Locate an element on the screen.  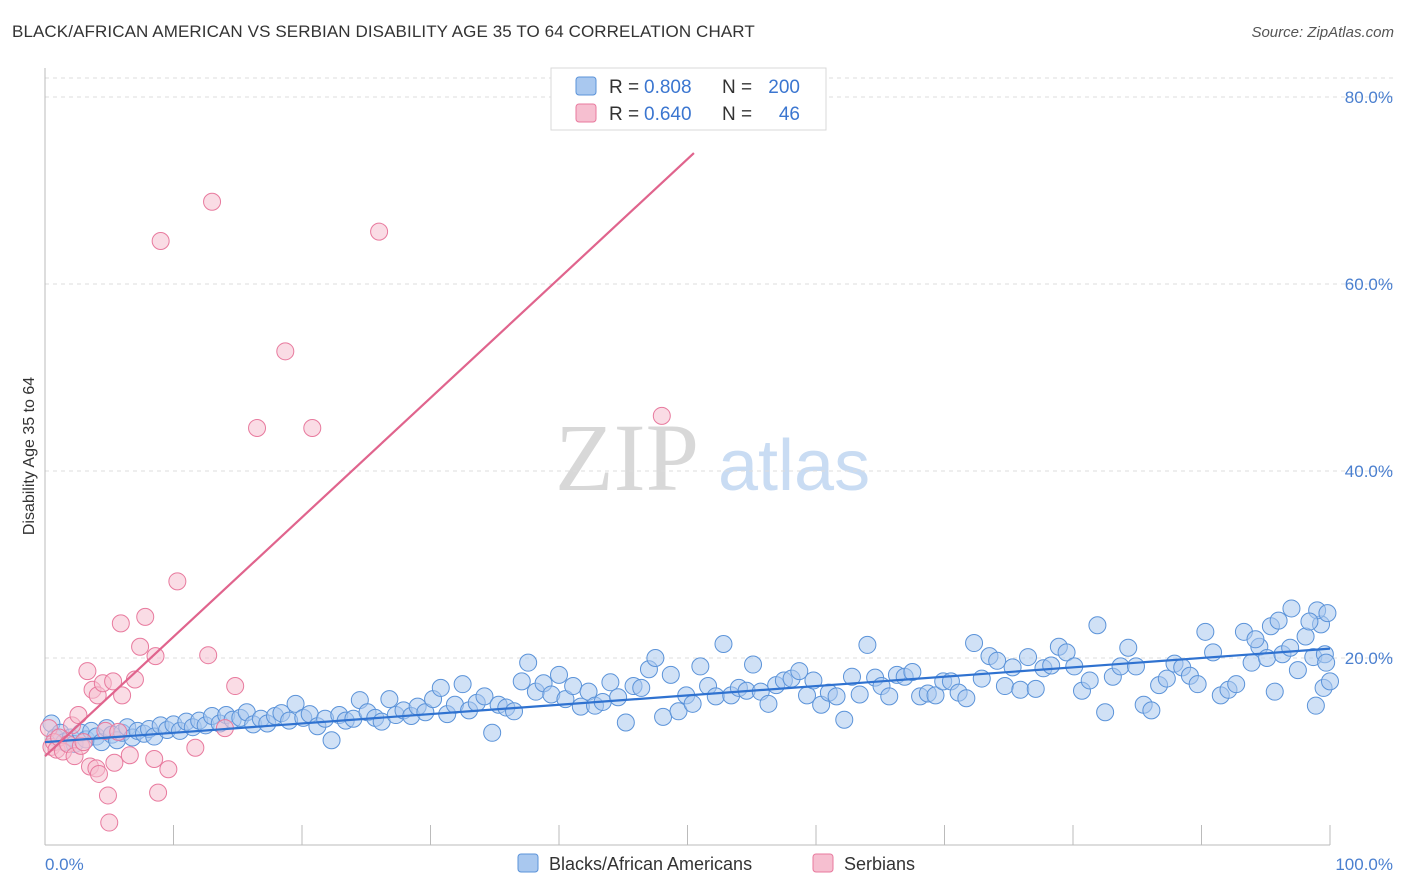
y-tick-label: 60.0% is located at coordinates (1369, 284).